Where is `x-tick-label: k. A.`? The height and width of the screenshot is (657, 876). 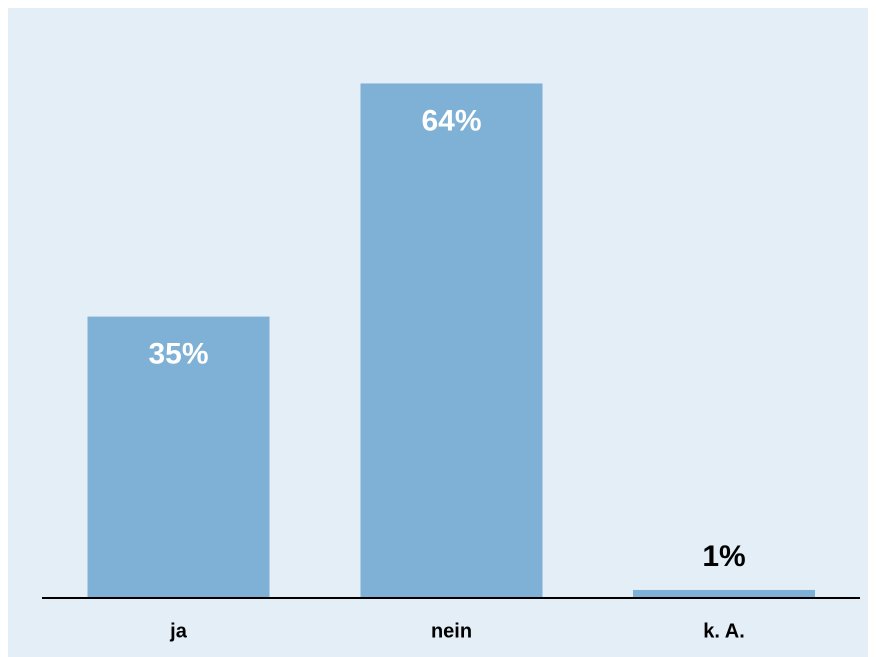 x-tick-label: k. A. is located at coordinates (724, 631).